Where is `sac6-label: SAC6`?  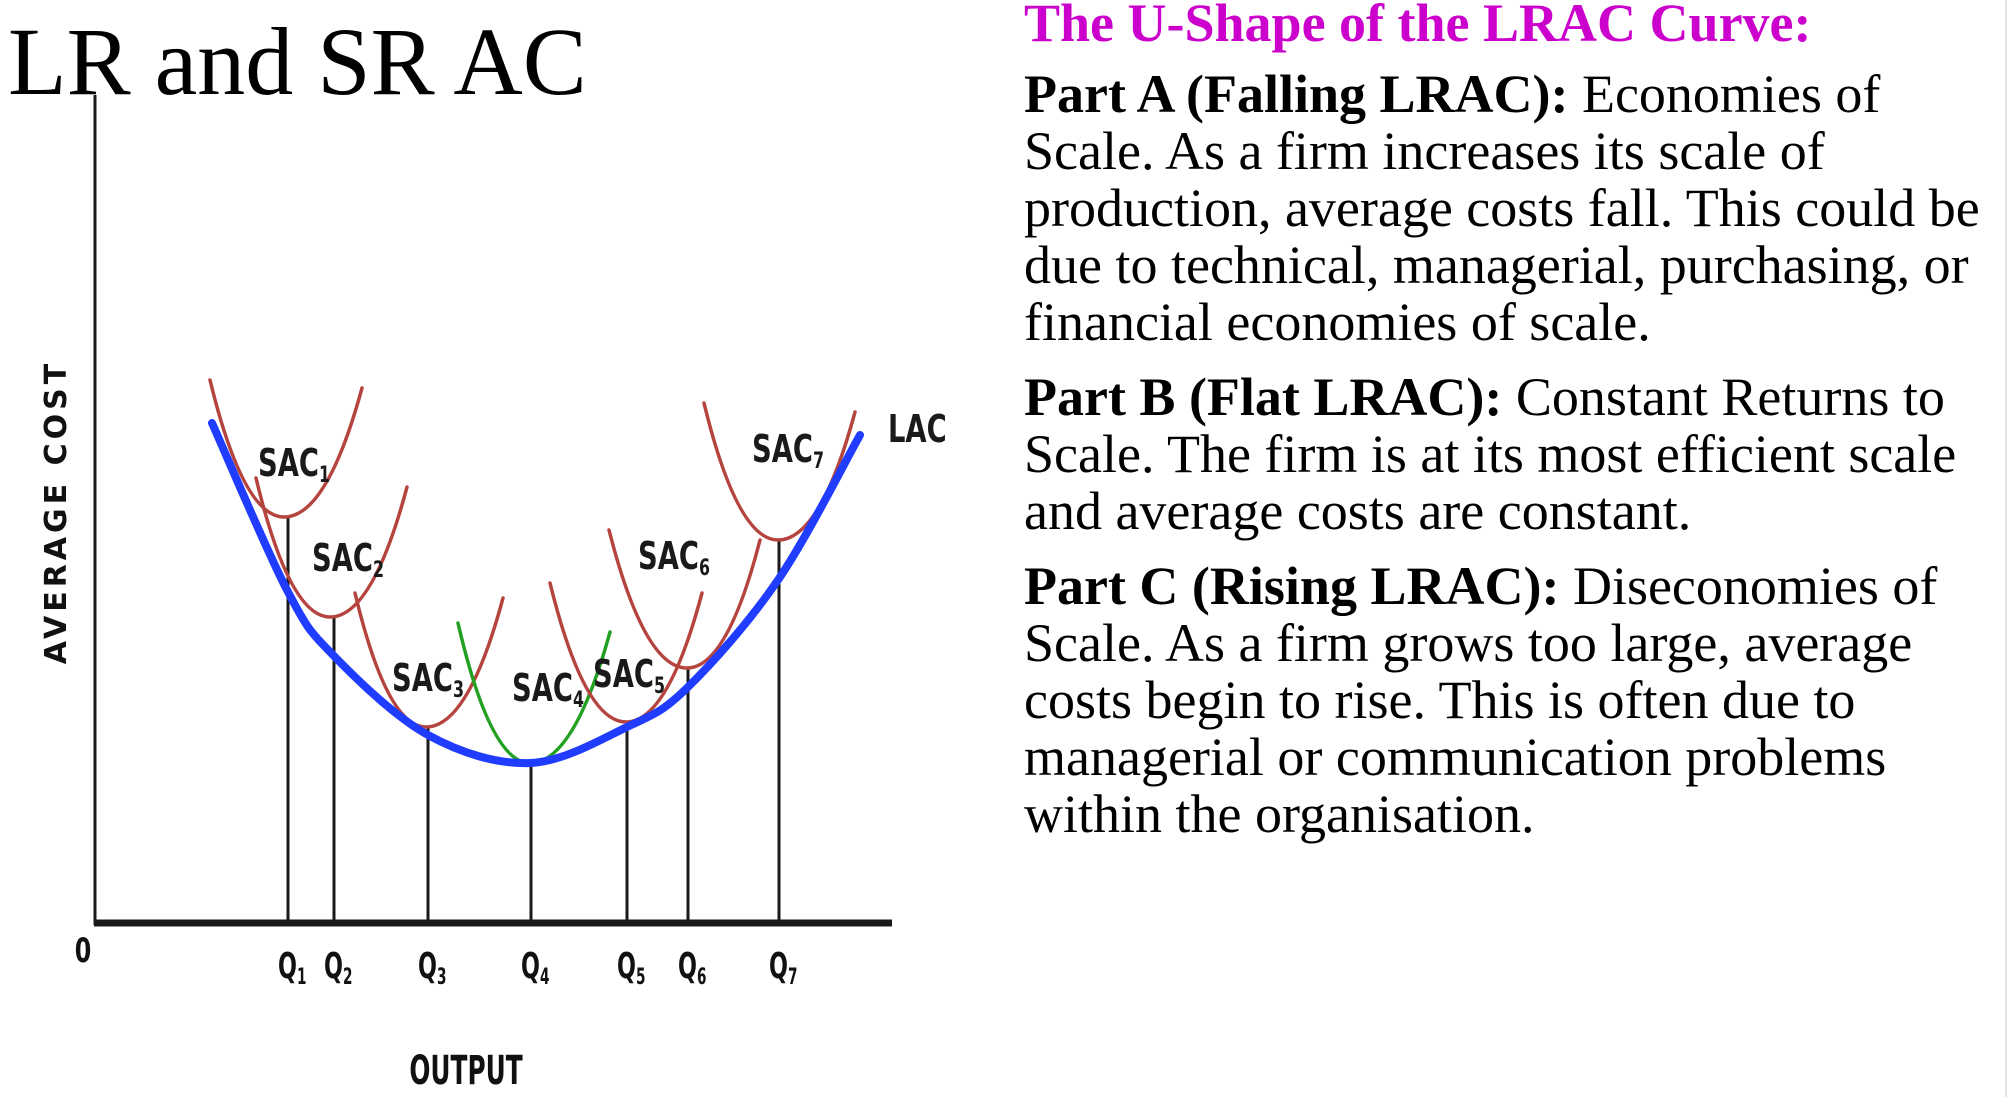
sac6-label: SAC6 is located at coordinates (674, 556).